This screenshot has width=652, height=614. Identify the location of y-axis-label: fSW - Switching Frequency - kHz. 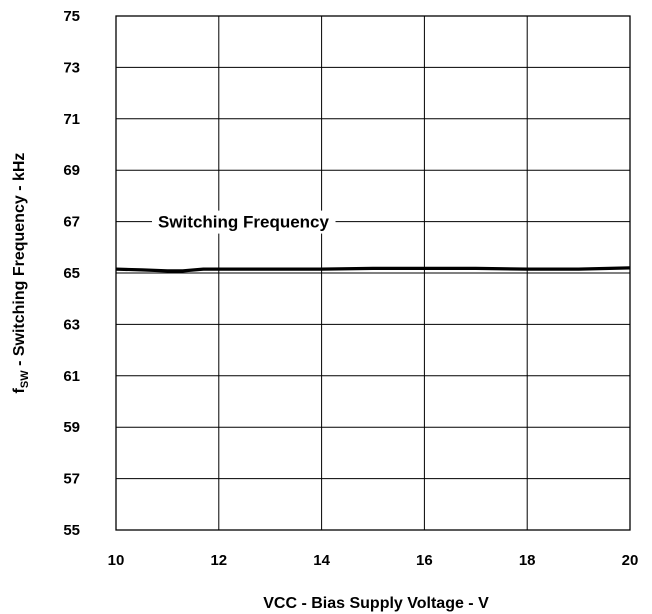
(21, 273).